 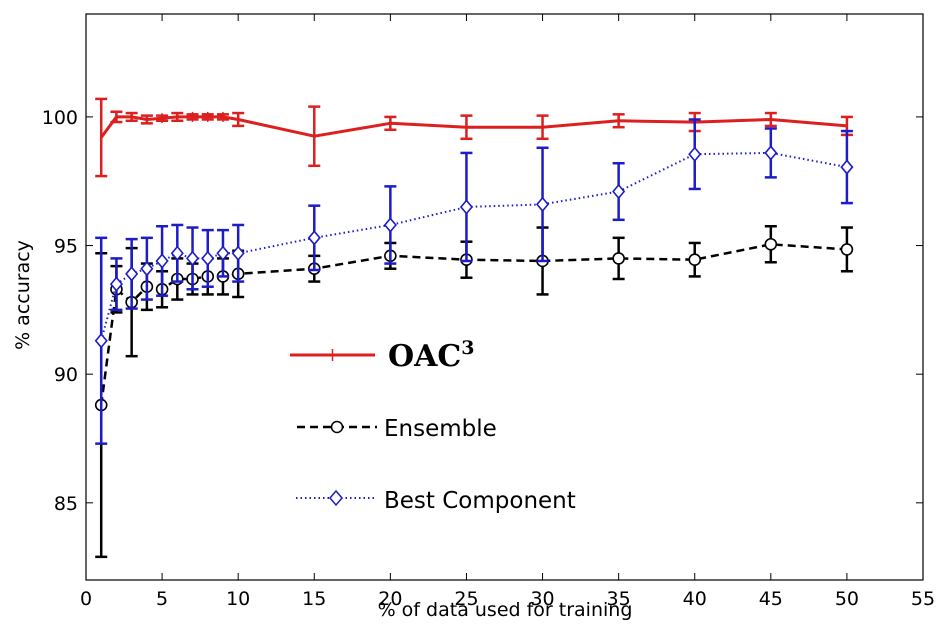 I want to click on x-tick-label-1: 5, so click(x=162, y=599).